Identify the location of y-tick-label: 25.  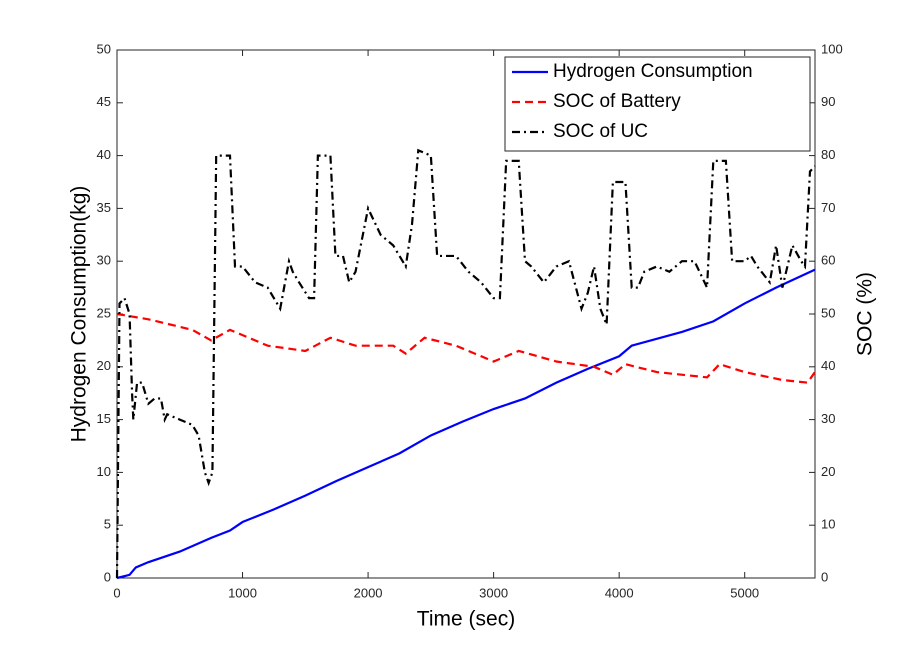
(104, 312).